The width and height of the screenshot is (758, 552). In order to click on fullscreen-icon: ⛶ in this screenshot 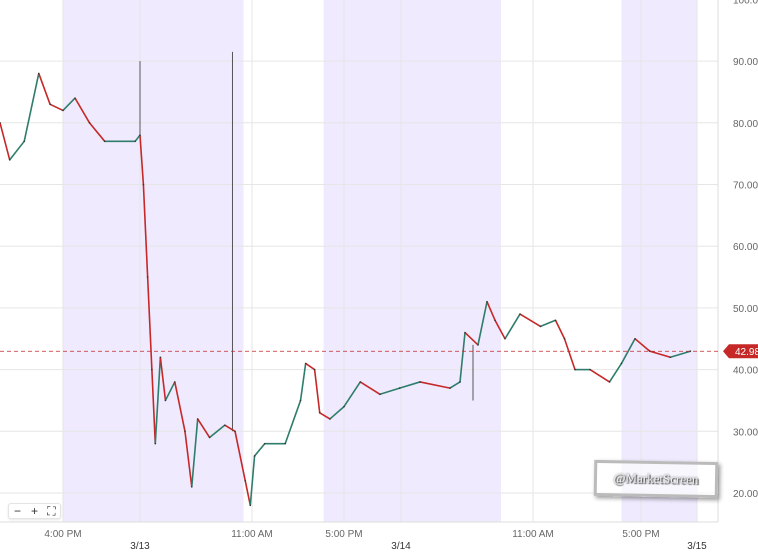, I will do `click(51, 511)`.